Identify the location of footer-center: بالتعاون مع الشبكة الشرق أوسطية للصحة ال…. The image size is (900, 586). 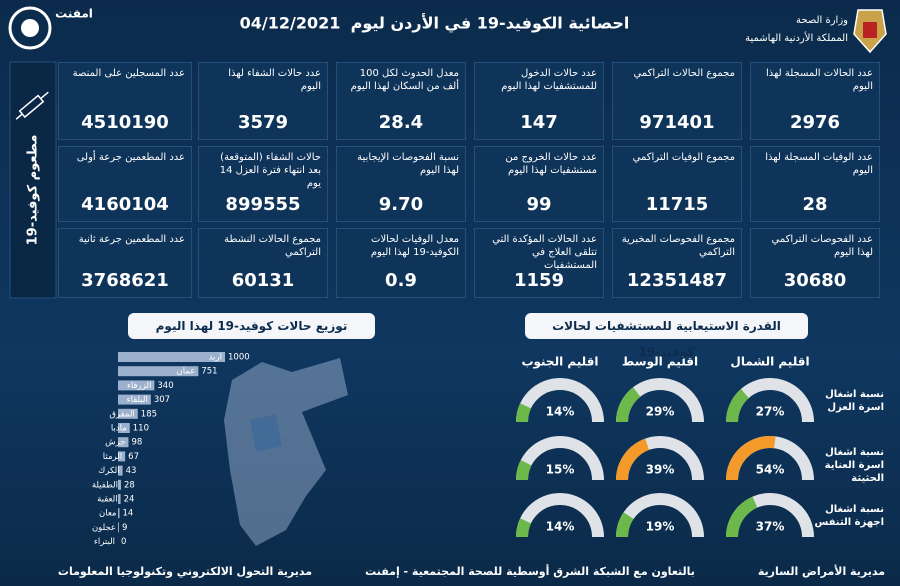
(530, 571).